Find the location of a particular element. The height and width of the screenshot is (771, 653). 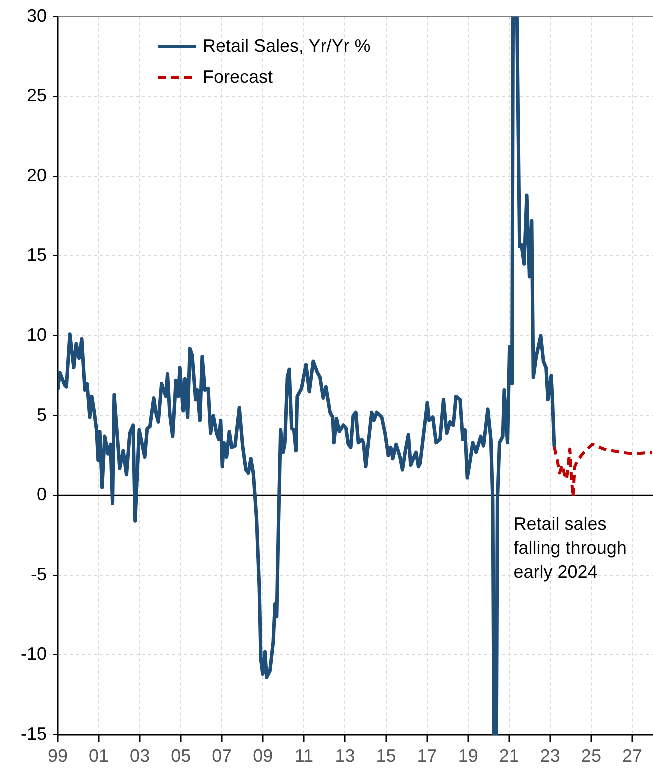

x-tick-label: 19 is located at coordinates (468, 756).